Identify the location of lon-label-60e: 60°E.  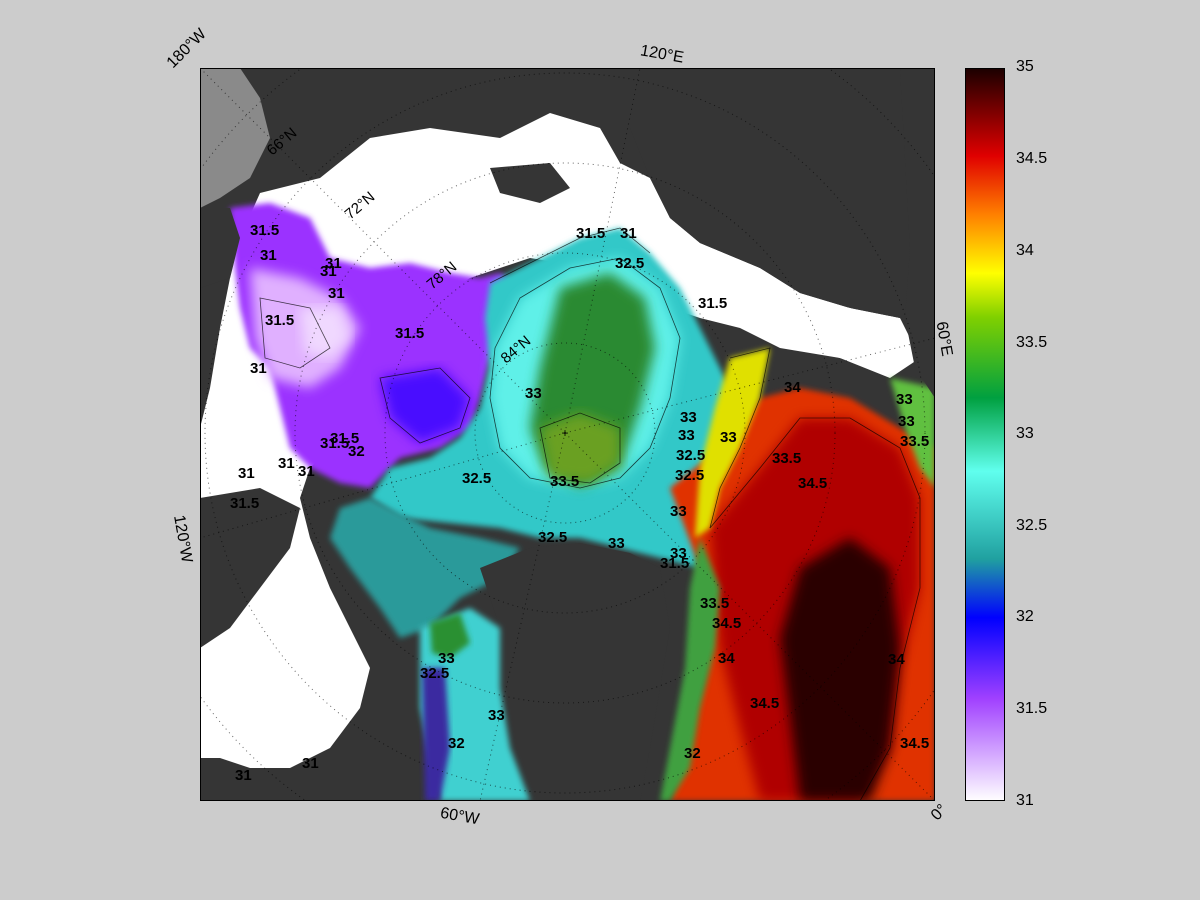
(944, 339).